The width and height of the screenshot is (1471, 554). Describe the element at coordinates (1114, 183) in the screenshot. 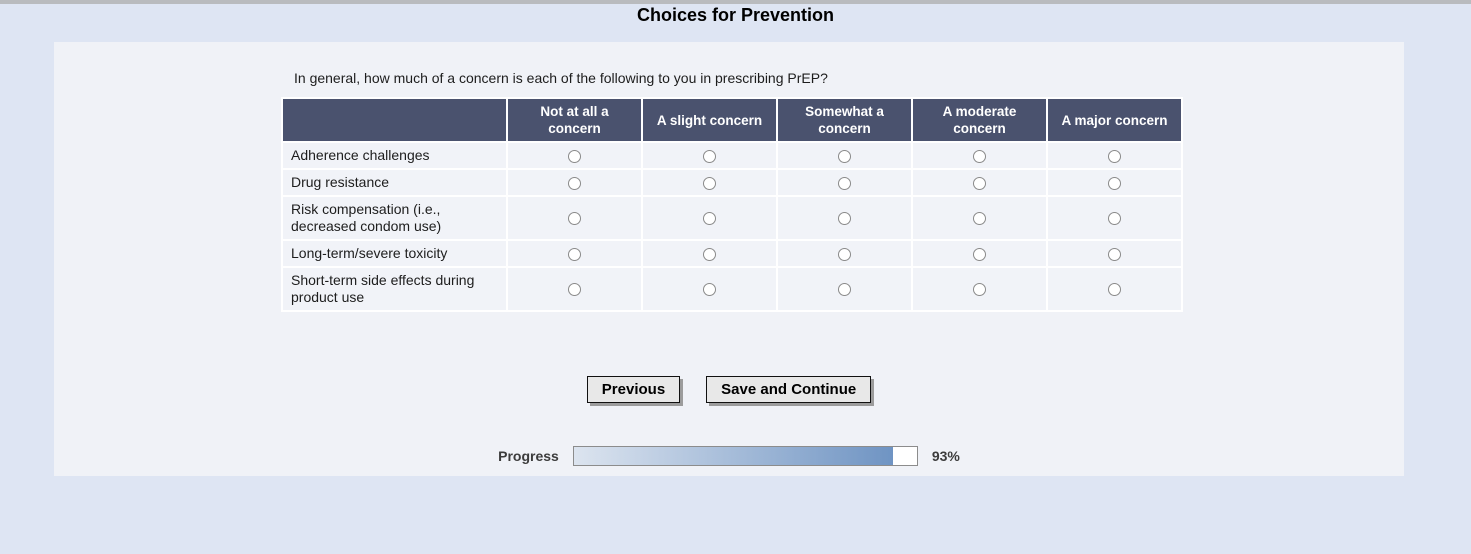

I see `radio-r1-c4` at that location.